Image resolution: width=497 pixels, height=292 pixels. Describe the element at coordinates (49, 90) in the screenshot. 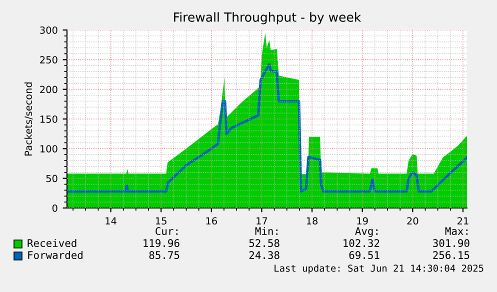

I see `y-tick-label: 200` at that location.